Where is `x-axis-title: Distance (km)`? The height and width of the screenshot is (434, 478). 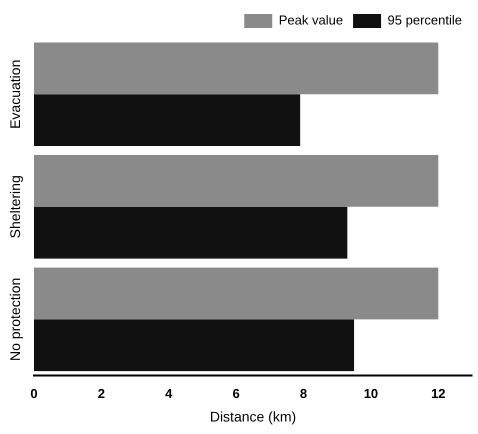 x-axis-title: Distance (km) is located at coordinates (253, 416).